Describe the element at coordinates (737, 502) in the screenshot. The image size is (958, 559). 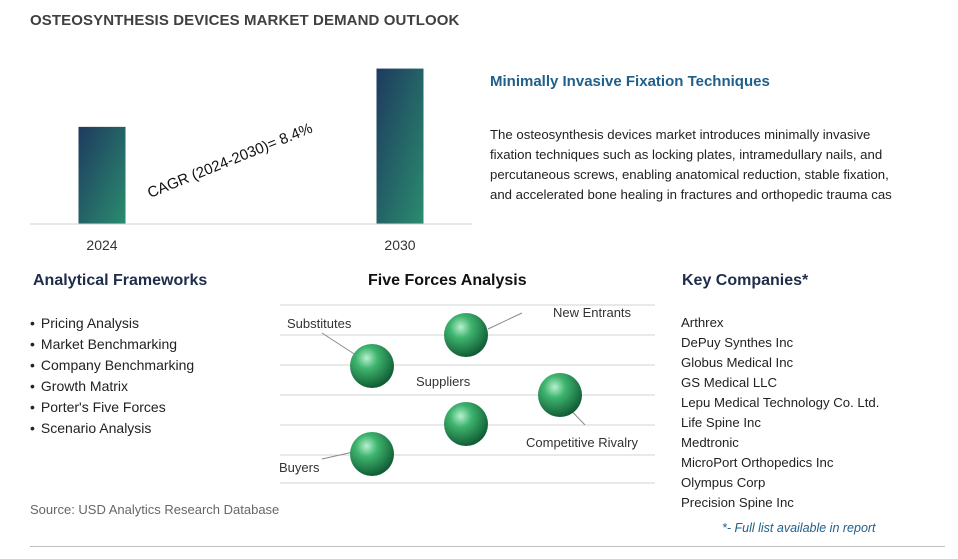
I see `company-item: Precision Spine Inc` at that location.